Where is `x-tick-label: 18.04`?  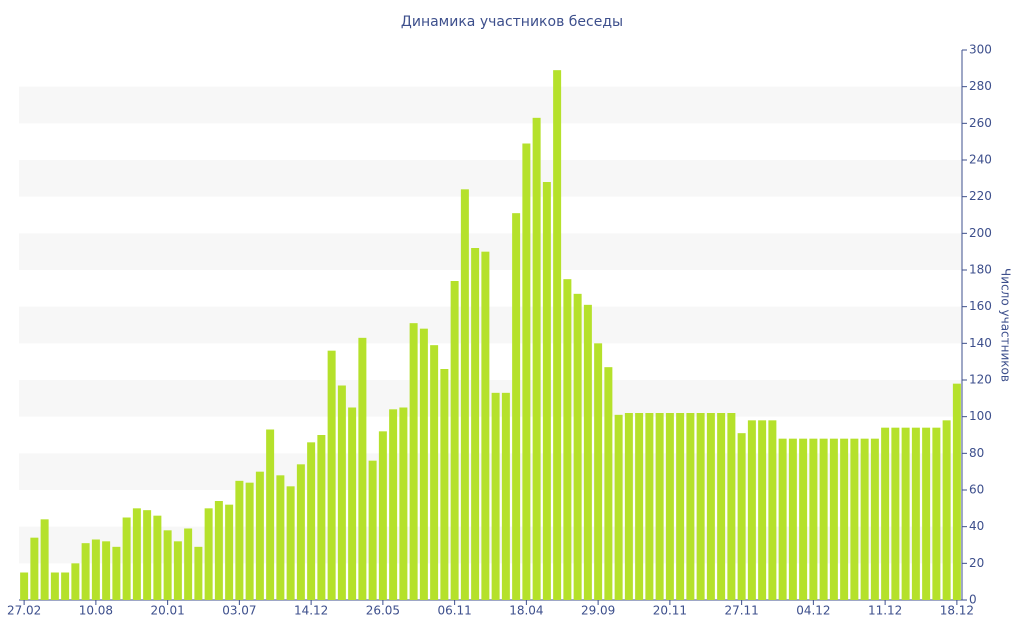
x-tick-label: 18.04 is located at coordinates (526, 611).